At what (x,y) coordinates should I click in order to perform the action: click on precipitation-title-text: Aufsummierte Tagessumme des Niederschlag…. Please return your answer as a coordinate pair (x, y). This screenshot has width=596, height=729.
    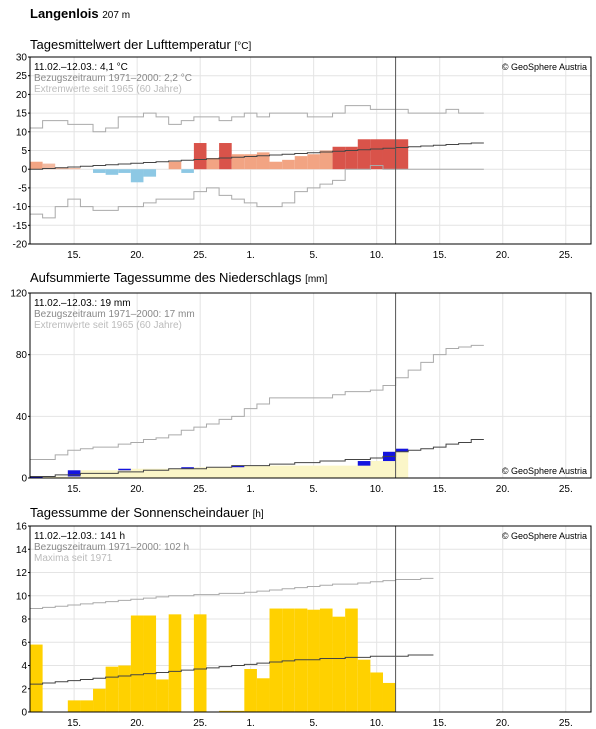
    Looking at the image, I should click on (166, 277).